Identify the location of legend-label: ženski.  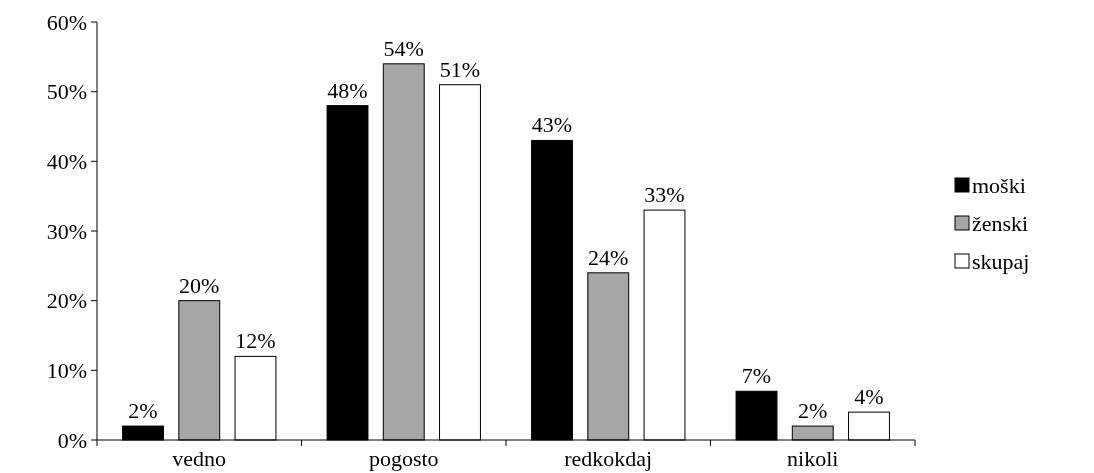
(1000, 223).